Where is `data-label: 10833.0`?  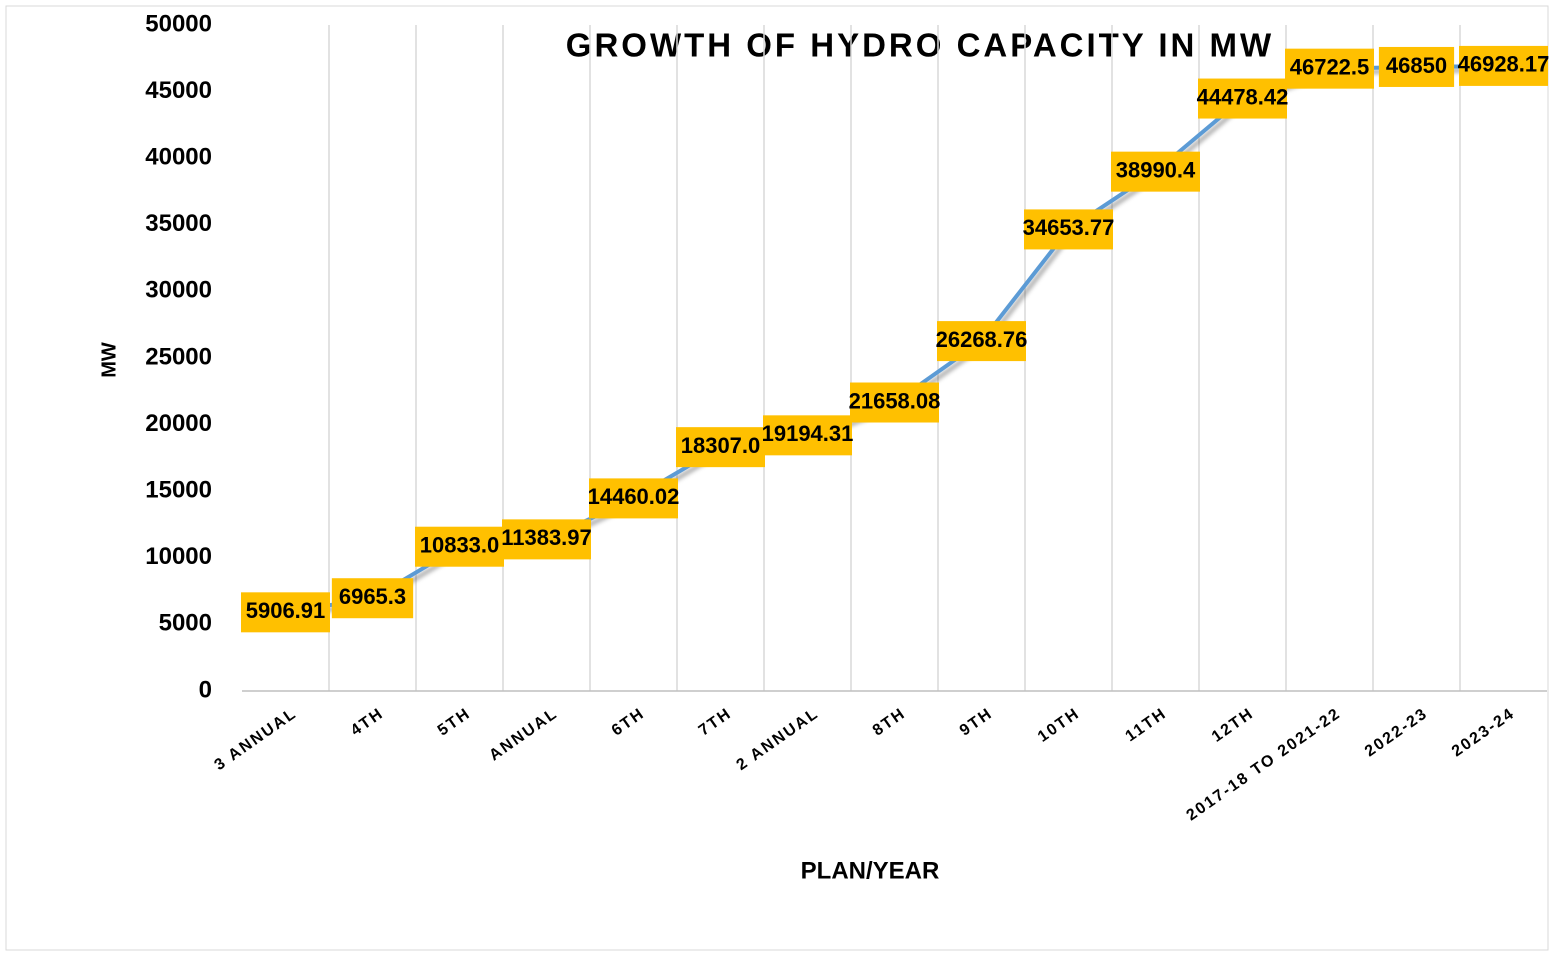 data-label: 10833.0 is located at coordinates (459, 546).